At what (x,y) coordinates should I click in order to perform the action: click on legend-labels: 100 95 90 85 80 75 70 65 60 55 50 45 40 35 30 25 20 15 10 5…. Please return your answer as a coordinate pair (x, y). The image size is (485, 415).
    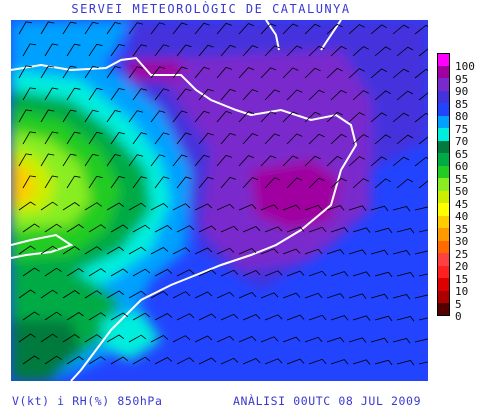
    Looking at the image, I should click on (465, 192).